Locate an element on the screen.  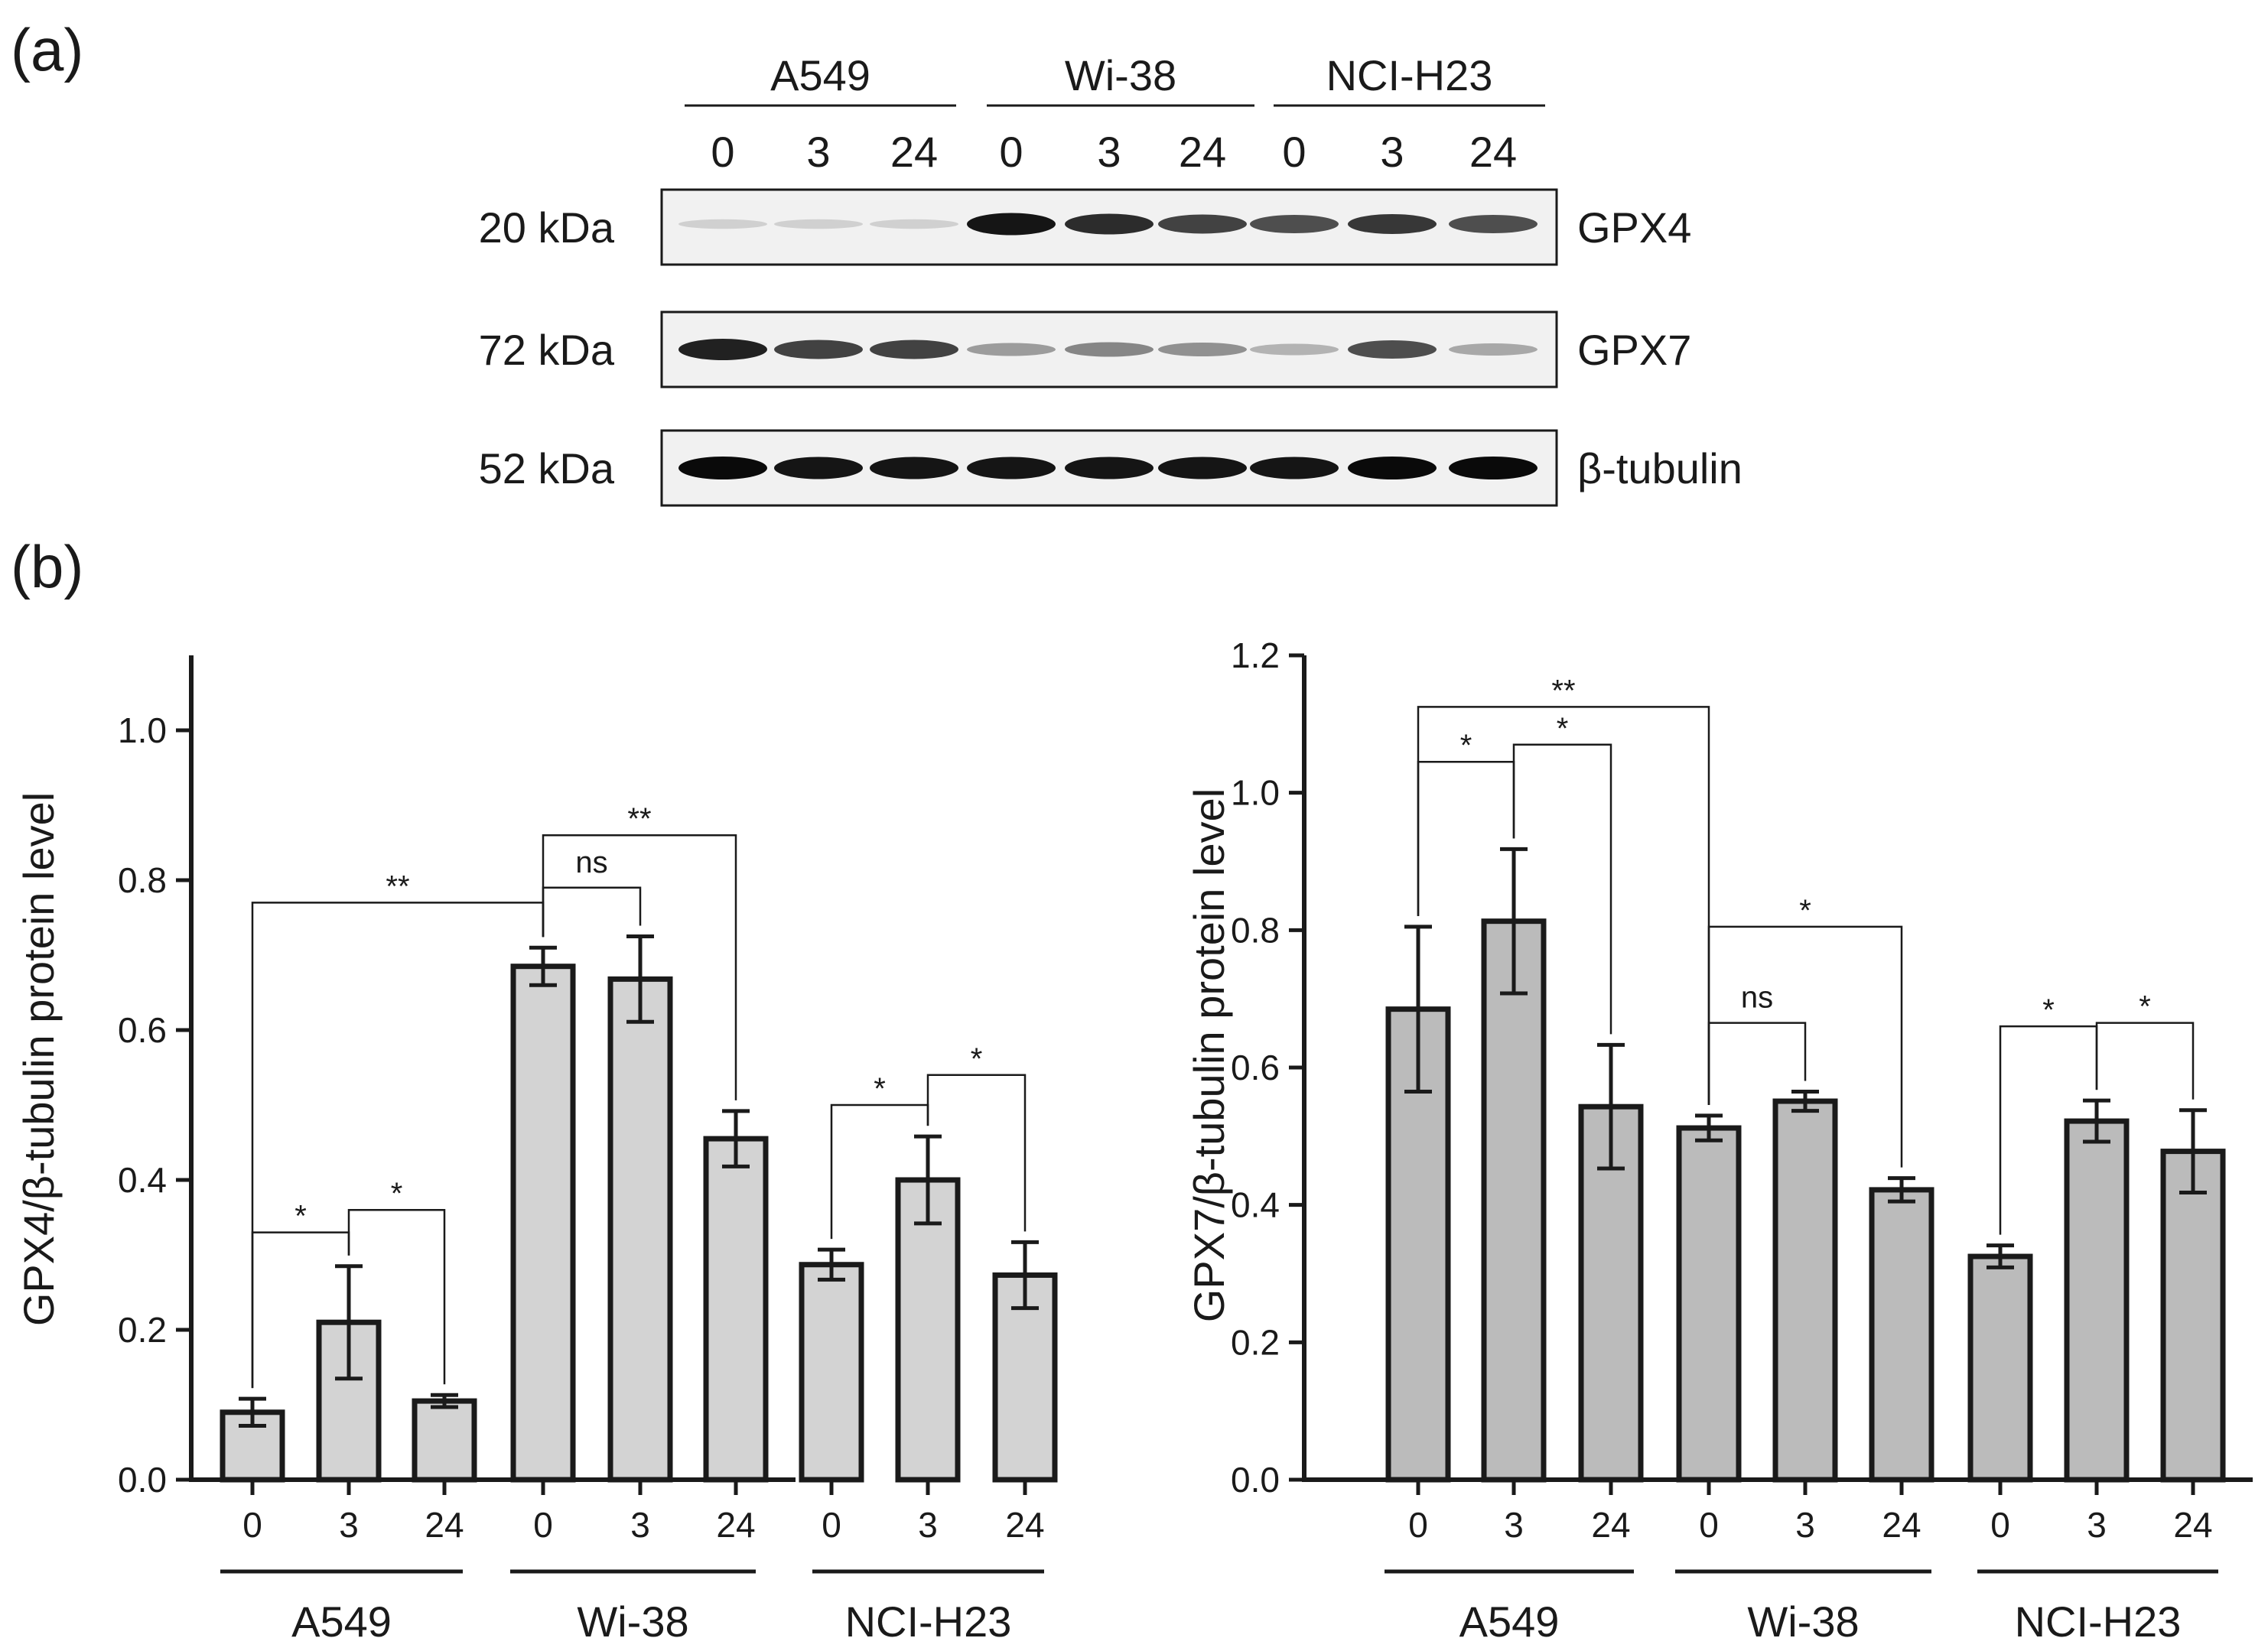
y-tick-label: 0.4 is located at coordinates (1255, 1205).